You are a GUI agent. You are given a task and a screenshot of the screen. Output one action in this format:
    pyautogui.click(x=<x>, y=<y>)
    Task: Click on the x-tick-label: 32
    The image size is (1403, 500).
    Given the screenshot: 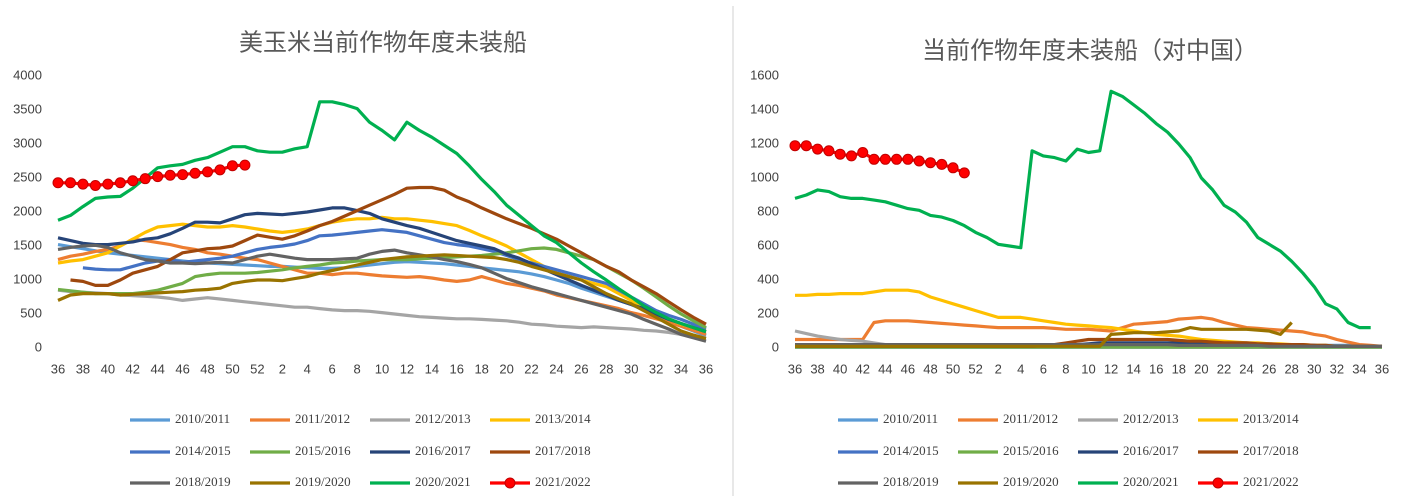 What is the action you would take?
    pyautogui.click(x=656, y=368)
    